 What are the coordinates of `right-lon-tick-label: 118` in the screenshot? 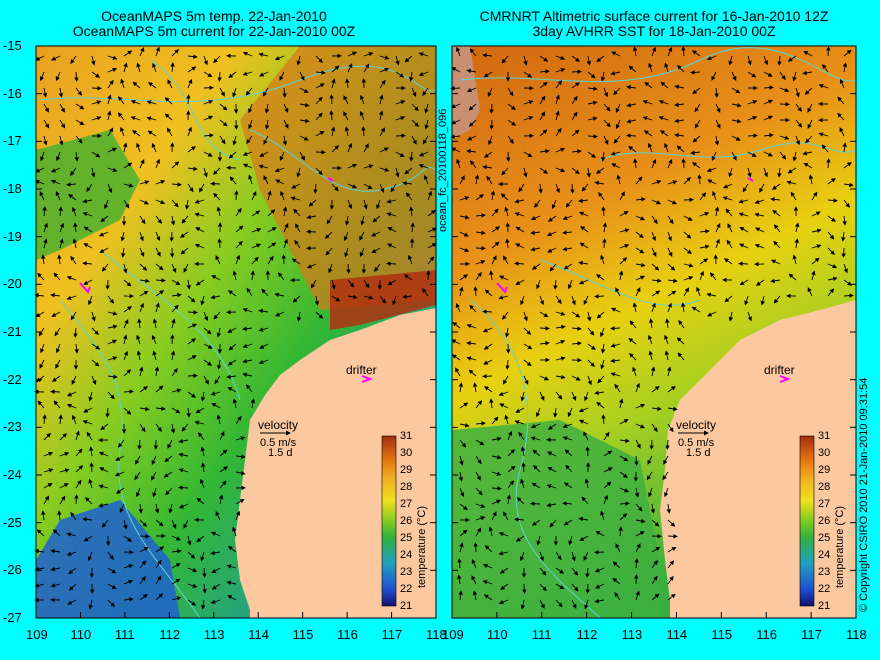 It's located at (856, 634).